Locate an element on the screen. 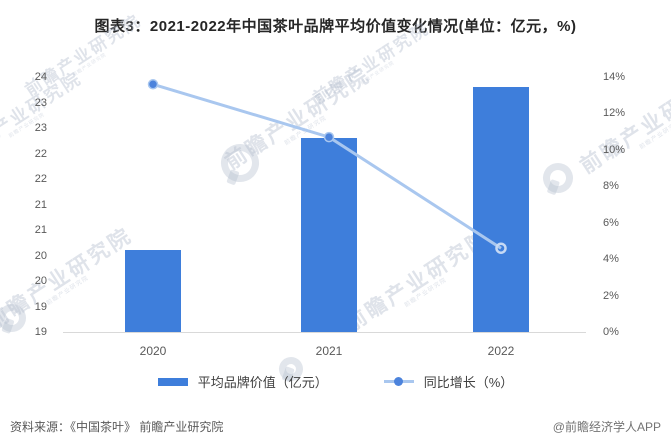 This screenshot has height=447, width=671. right-axis-tick: 8% is located at coordinates (611, 186).